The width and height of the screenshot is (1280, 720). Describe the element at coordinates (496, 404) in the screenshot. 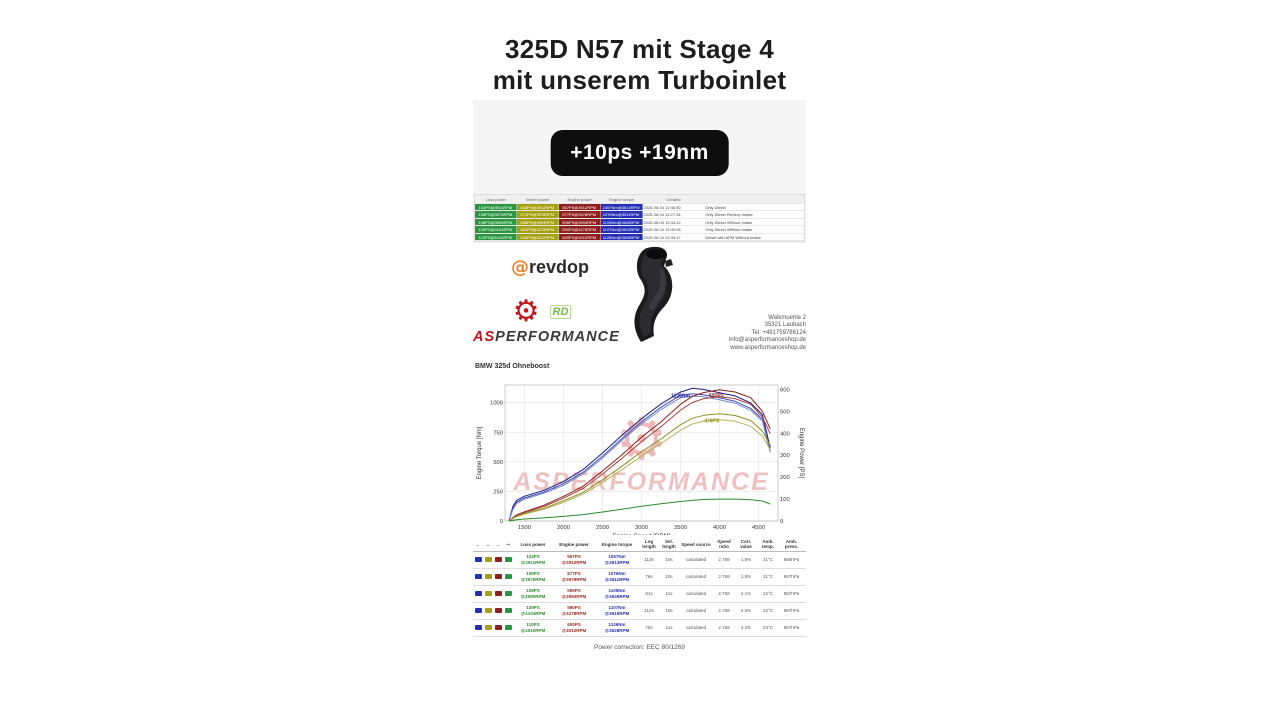

I see `svg-text: 1000` at that location.